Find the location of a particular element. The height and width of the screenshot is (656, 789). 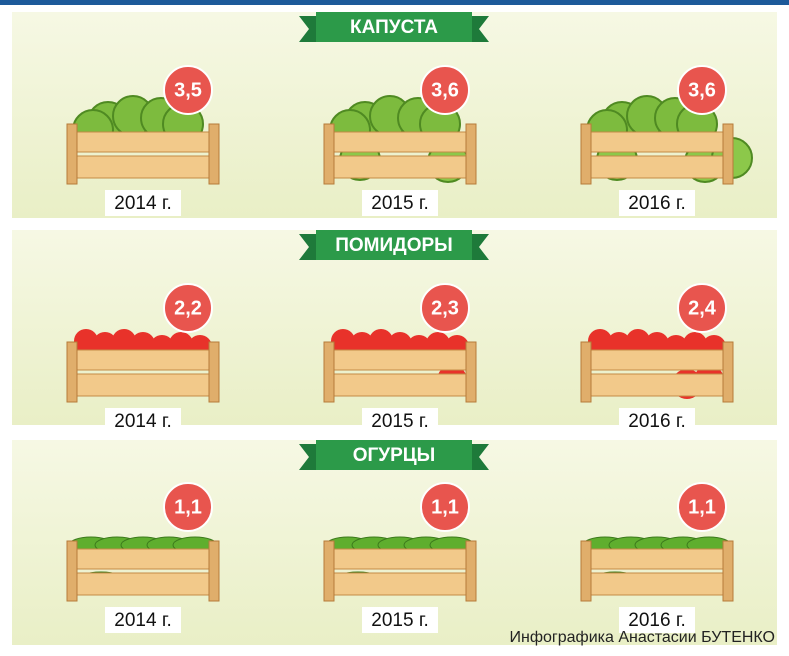

top-strip is located at coordinates (394, 2).